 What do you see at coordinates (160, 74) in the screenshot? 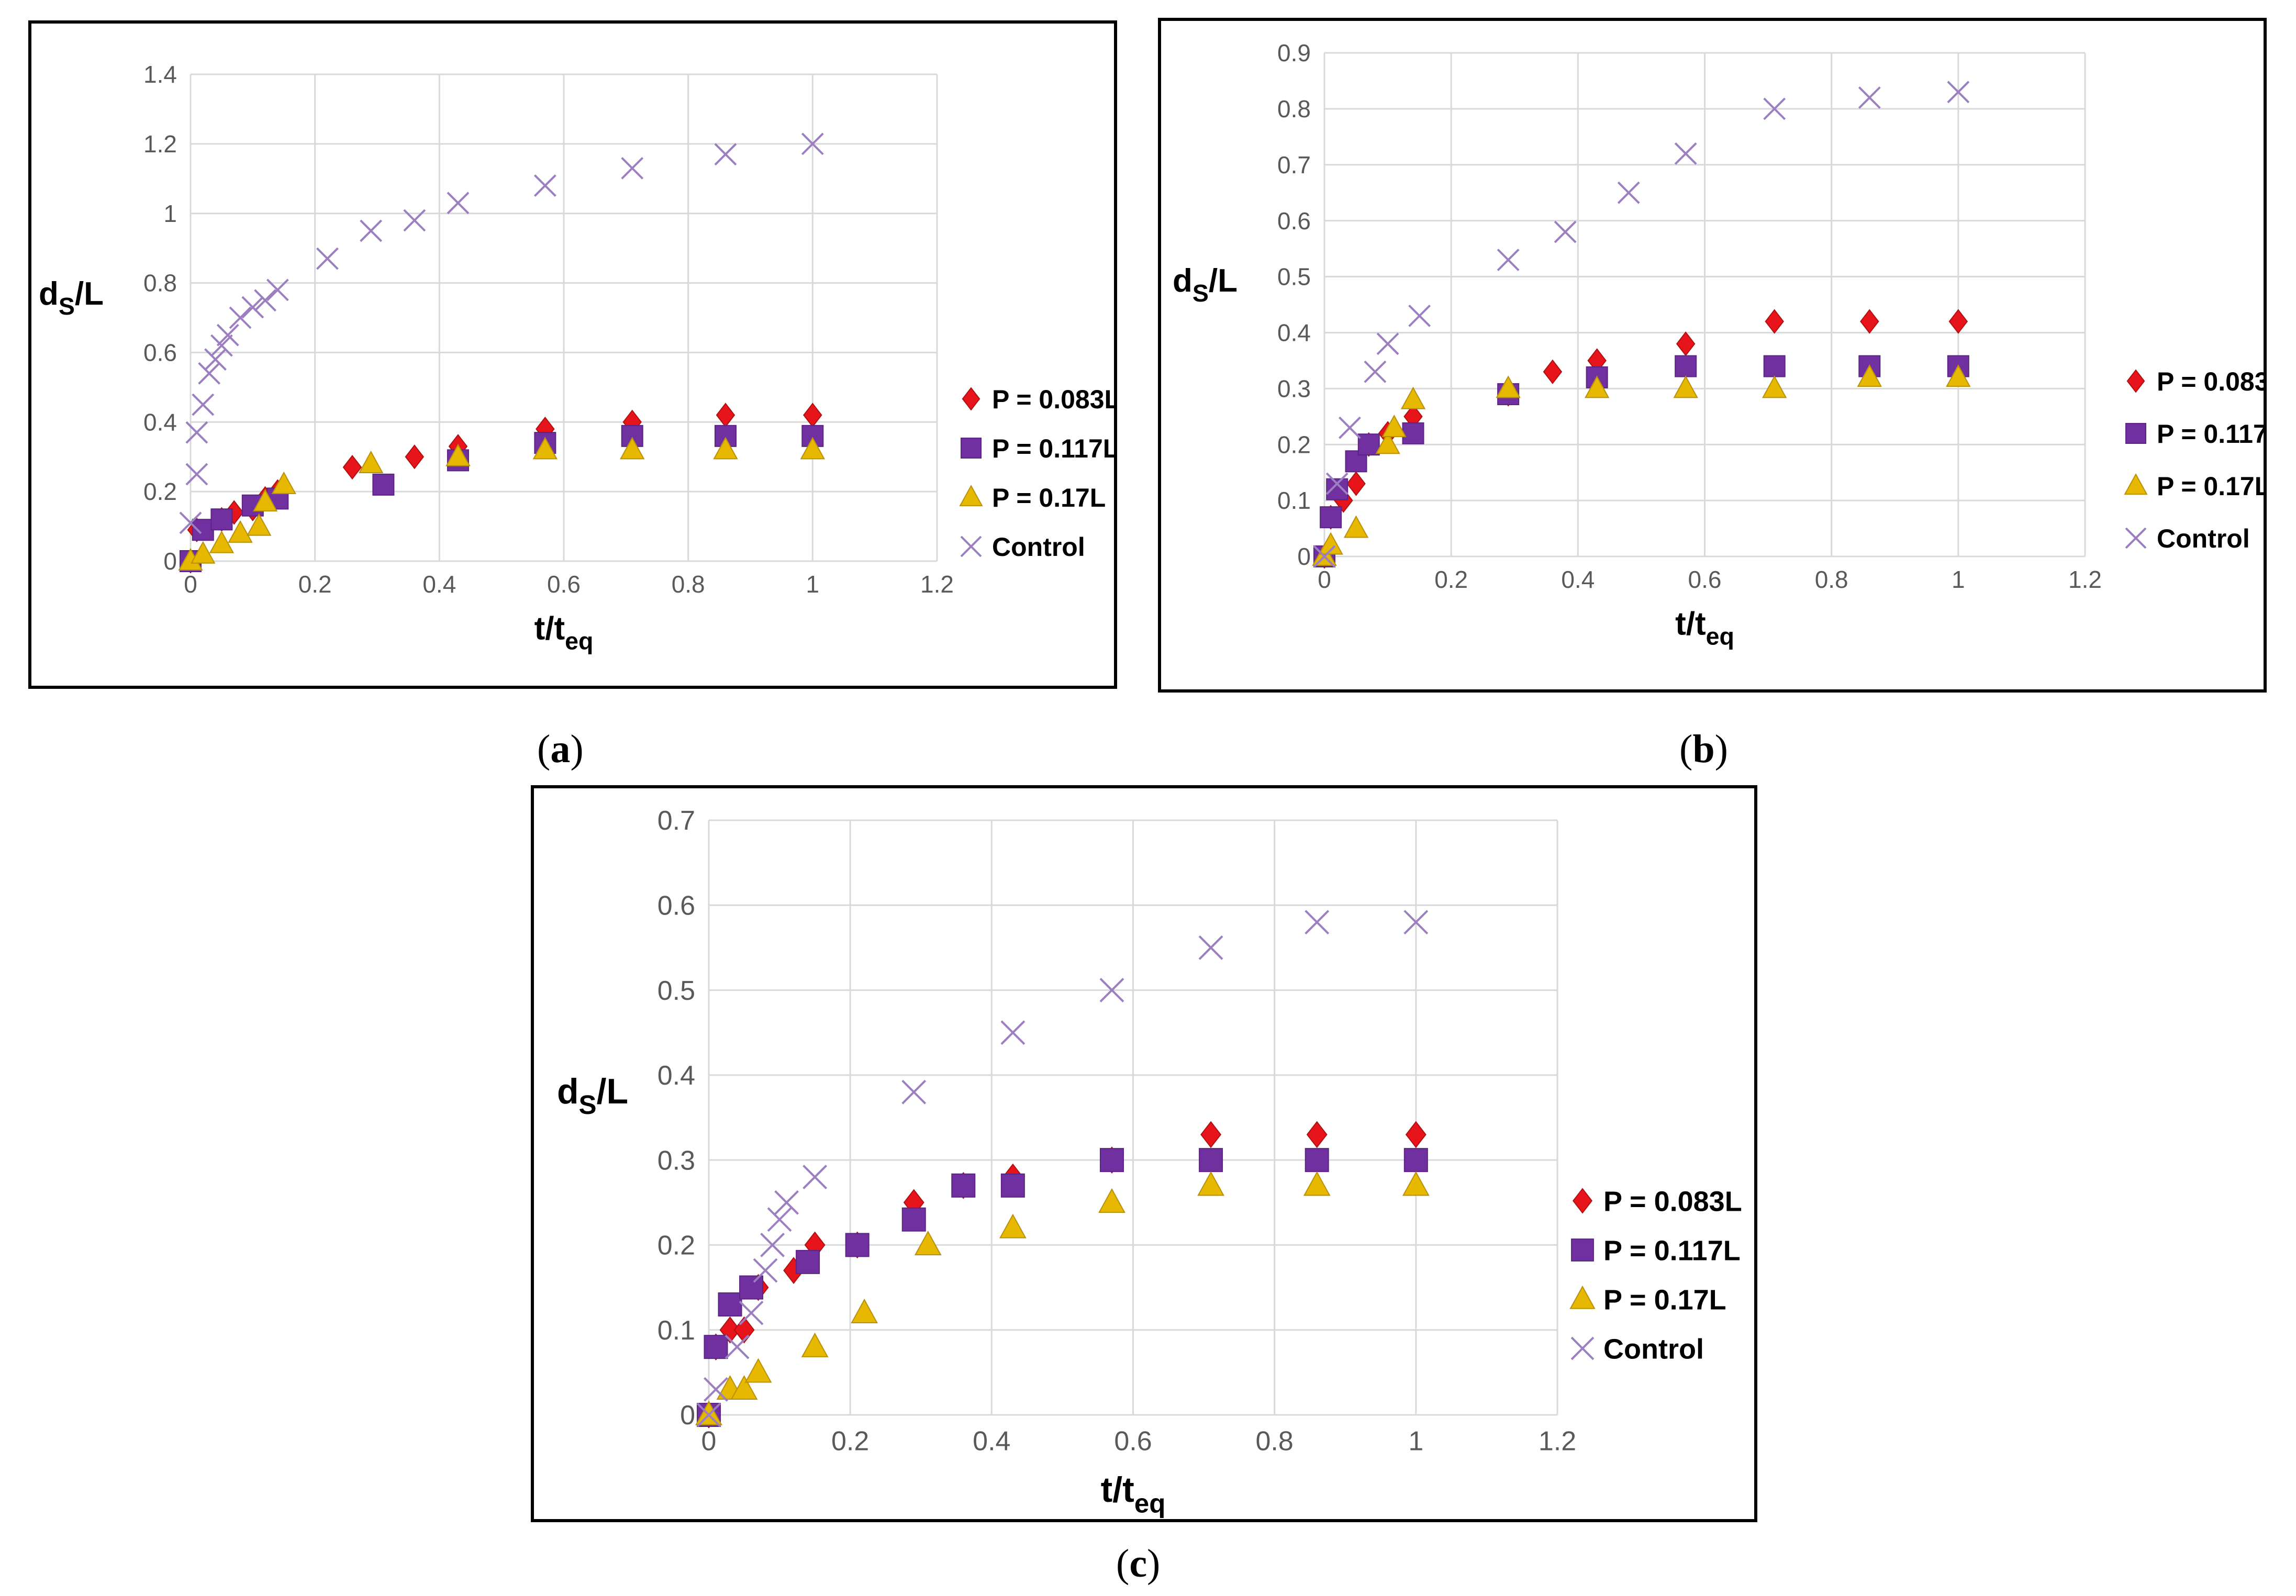
I see `y-tick-label: 1.4` at bounding box center [160, 74].